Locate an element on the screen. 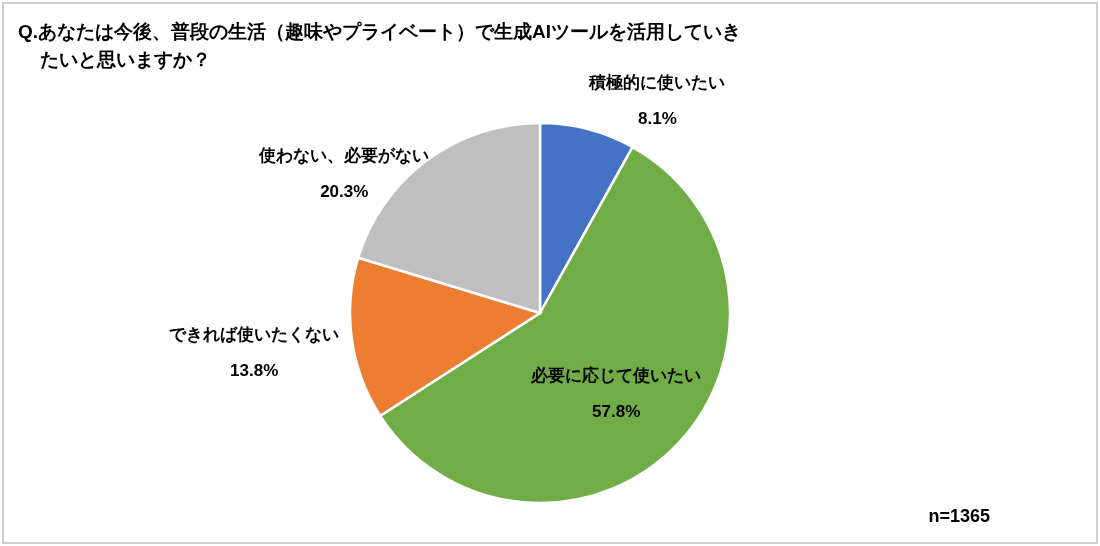 This screenshot has height=546, width=1100. data-label: 8.1% is located at coordinates (657, 119).